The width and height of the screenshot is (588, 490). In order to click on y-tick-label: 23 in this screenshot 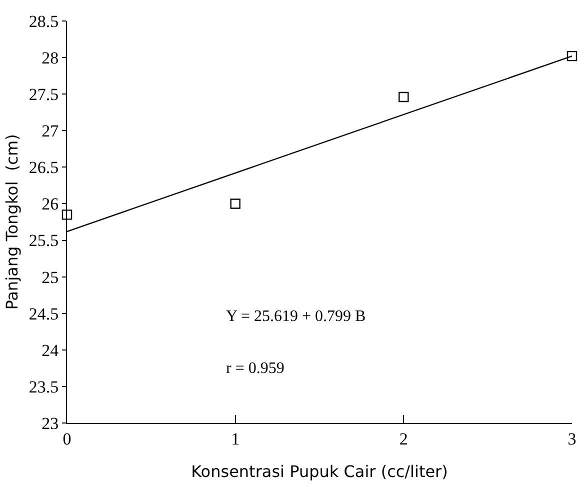, I will do `click(50, 423)`.